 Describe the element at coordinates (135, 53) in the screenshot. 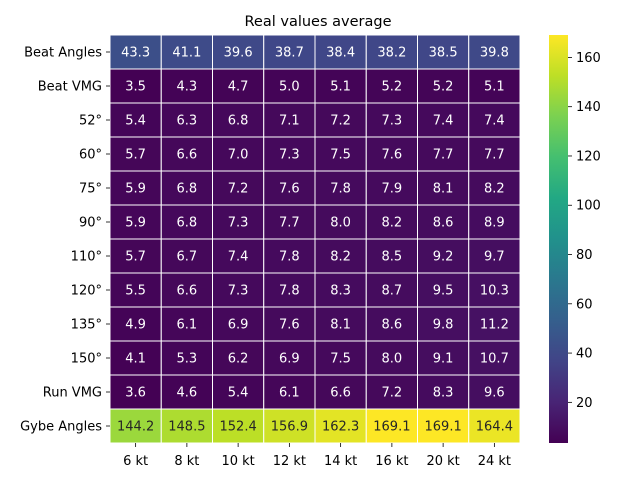

I see `cell-value-label: 43.3` at that location.